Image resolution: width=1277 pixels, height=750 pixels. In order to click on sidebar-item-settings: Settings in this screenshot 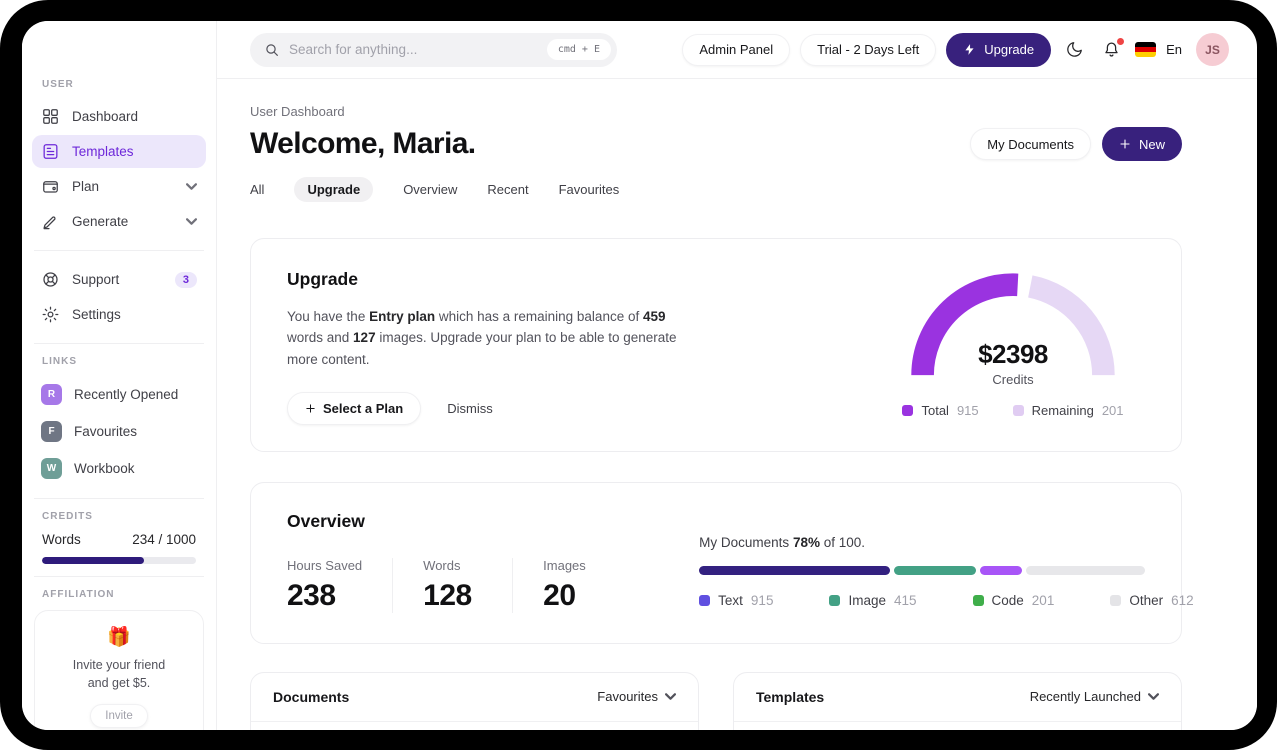, I will do `click(119, 314)`.